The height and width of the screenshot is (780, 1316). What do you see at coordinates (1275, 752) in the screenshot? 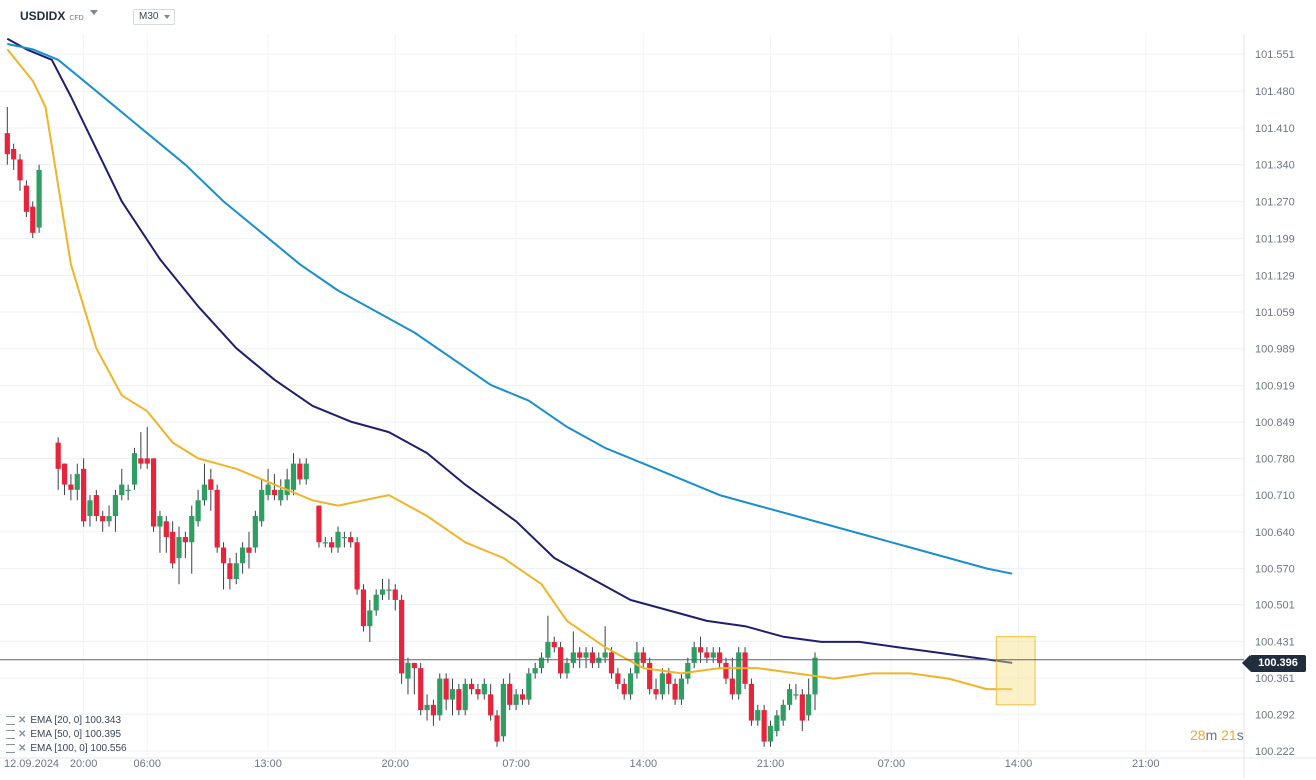
I see `y-tick-label: 100.222` at bounding box center [1275, 752].